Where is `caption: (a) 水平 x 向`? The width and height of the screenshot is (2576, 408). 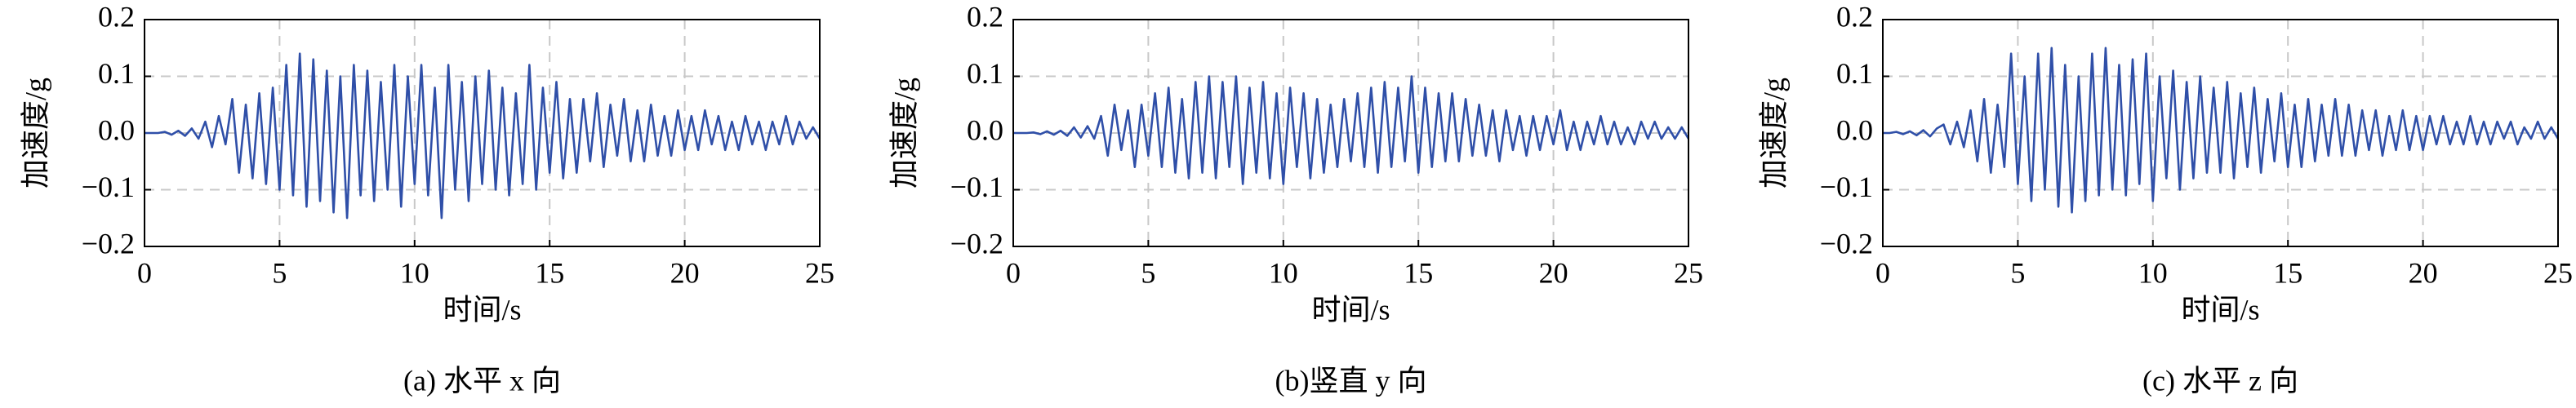
caption: (a) 水平 x 向 is located at coordinates (482, 380).